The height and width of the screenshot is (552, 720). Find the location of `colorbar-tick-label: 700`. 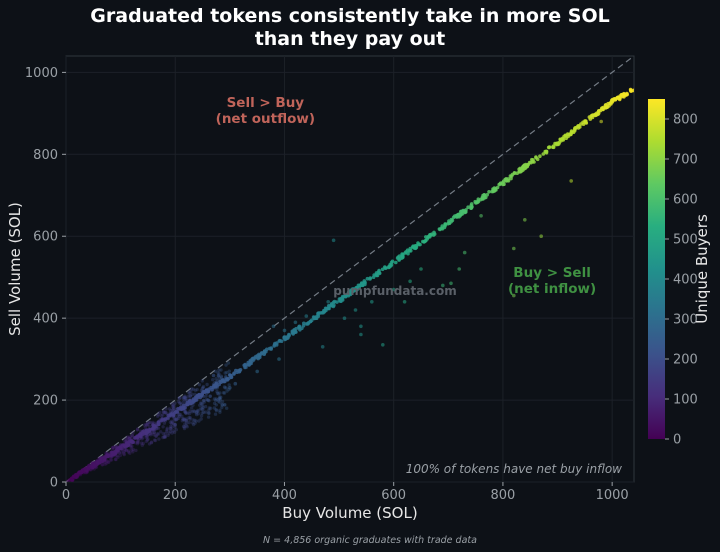

colorbar-tick-label: 700 is located at coordinates (685, 160).